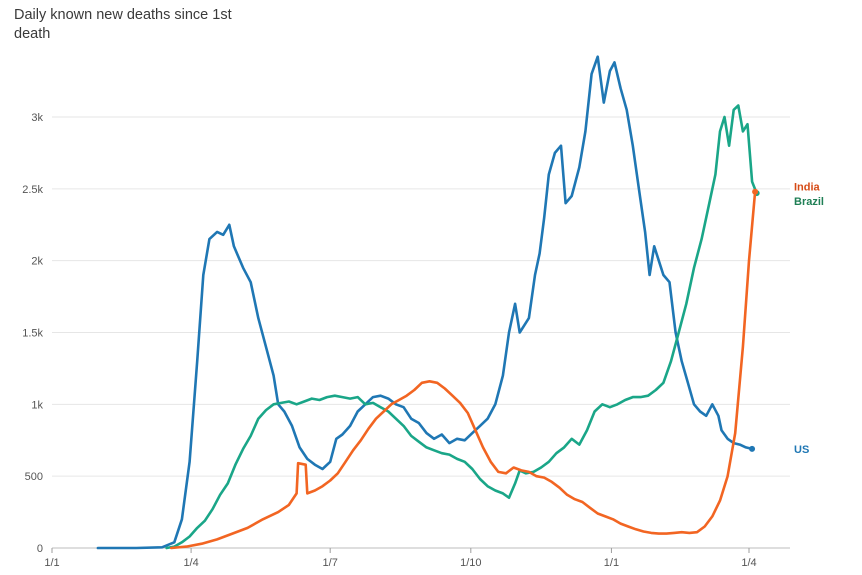 The image size is (862, 575). What do you see at coordinates (37, 118) in the screenshot?
I see `y-tick-label: 3k` at bounding box center [37, 118].